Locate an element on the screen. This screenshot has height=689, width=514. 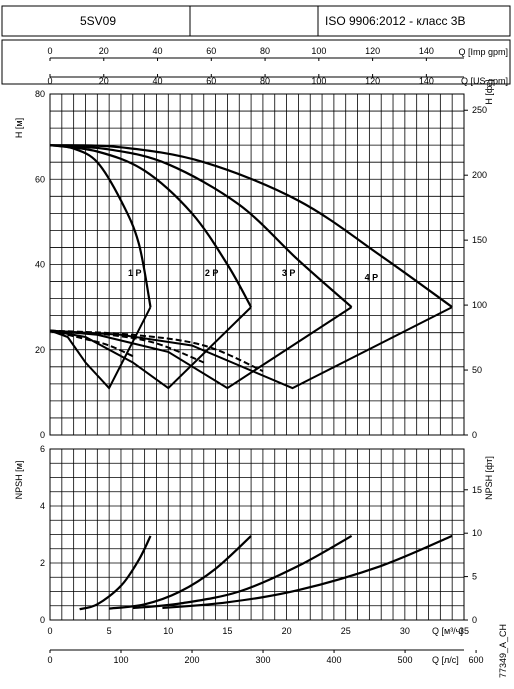
q-m3h-tick-label: 15 is located at coordinates (227, 631).